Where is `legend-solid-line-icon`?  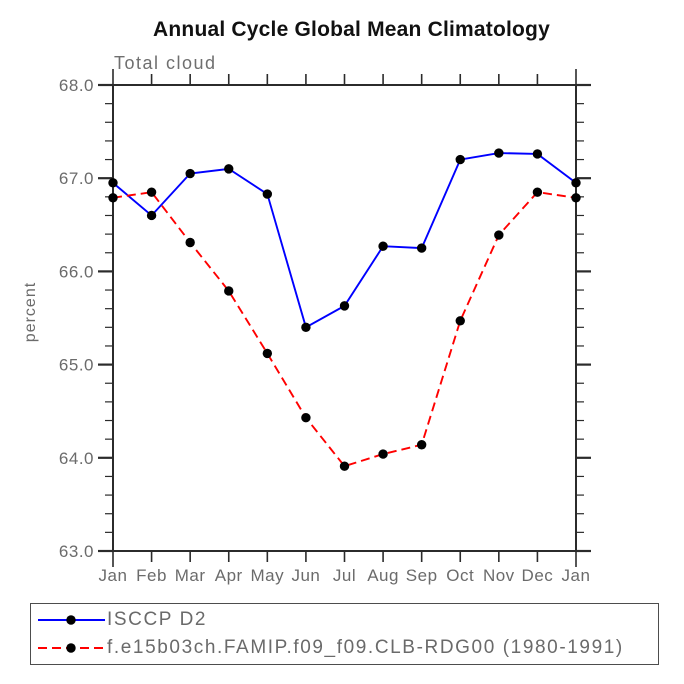
legend-solid-line-icon is located at coordinates (71, 620).